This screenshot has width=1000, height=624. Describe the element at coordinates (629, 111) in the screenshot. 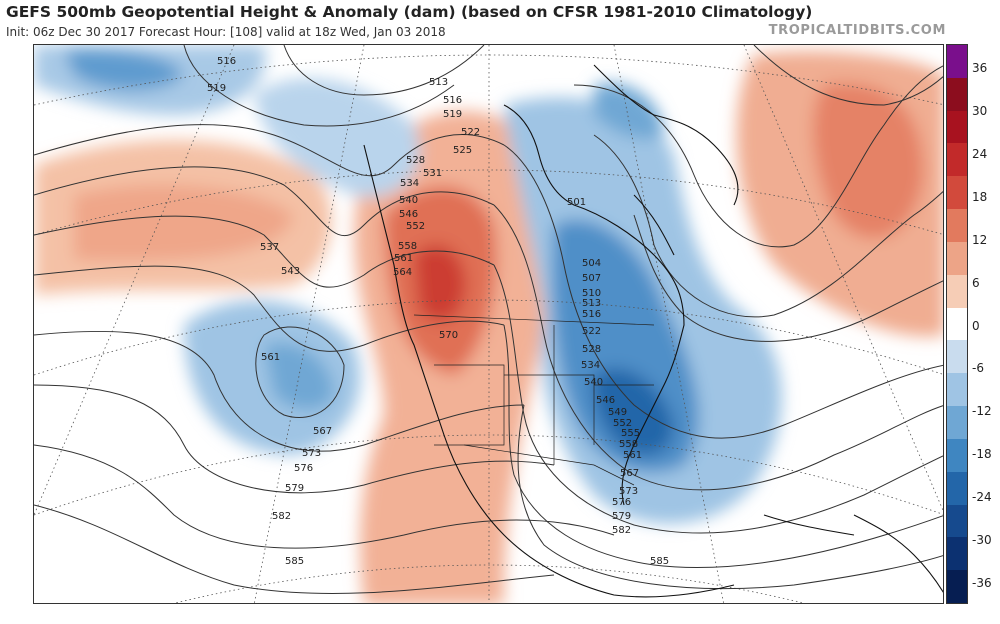

I see `cold-anomaly-baffin` at that location.